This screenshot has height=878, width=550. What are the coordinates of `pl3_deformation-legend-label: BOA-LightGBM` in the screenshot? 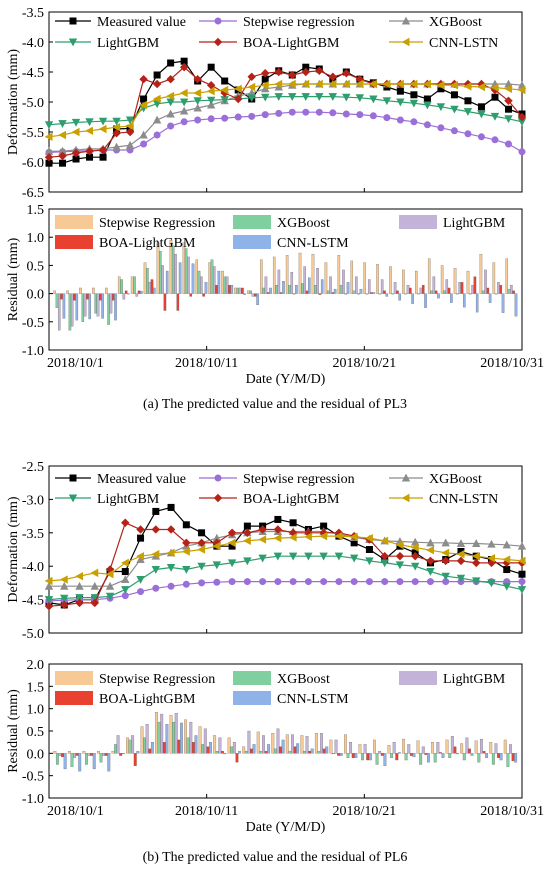 It's located at (291, 43).